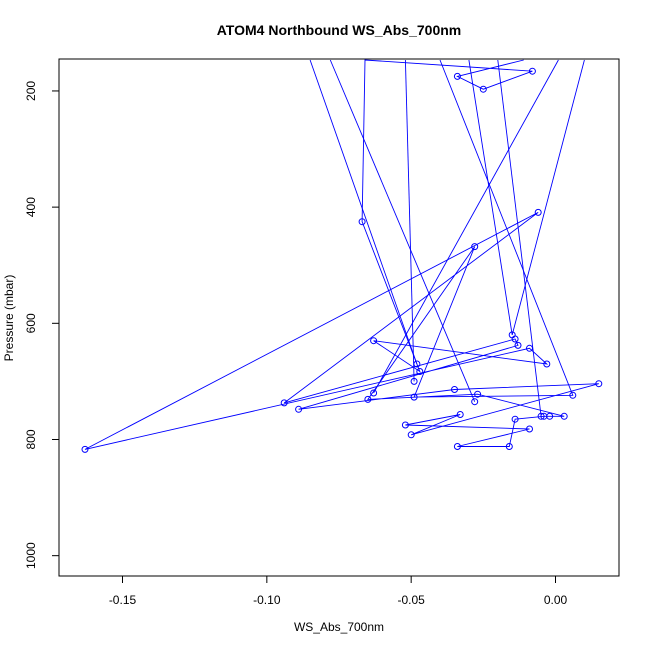 This screenshot has width=650, height=650. What do you see at coordinates (123, 600) in the screenshot?
I see `x-tick-label: -0.15` at bounding box center [123, 600].